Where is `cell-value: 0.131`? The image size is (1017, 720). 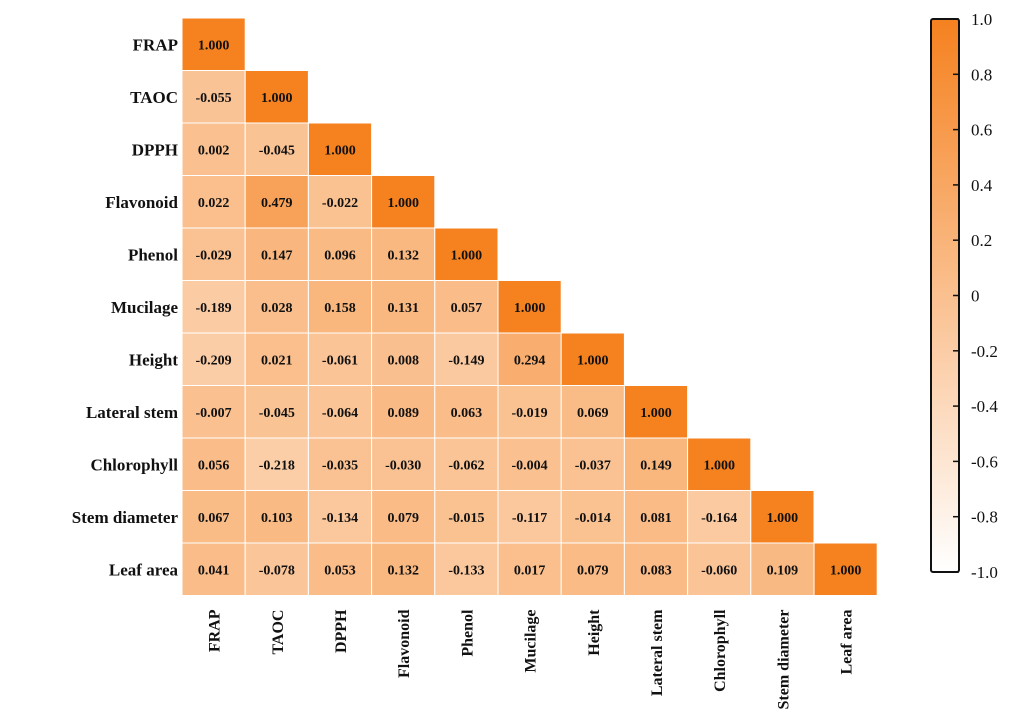
cell-value: 0.131 is located at coordinates (403, 308).